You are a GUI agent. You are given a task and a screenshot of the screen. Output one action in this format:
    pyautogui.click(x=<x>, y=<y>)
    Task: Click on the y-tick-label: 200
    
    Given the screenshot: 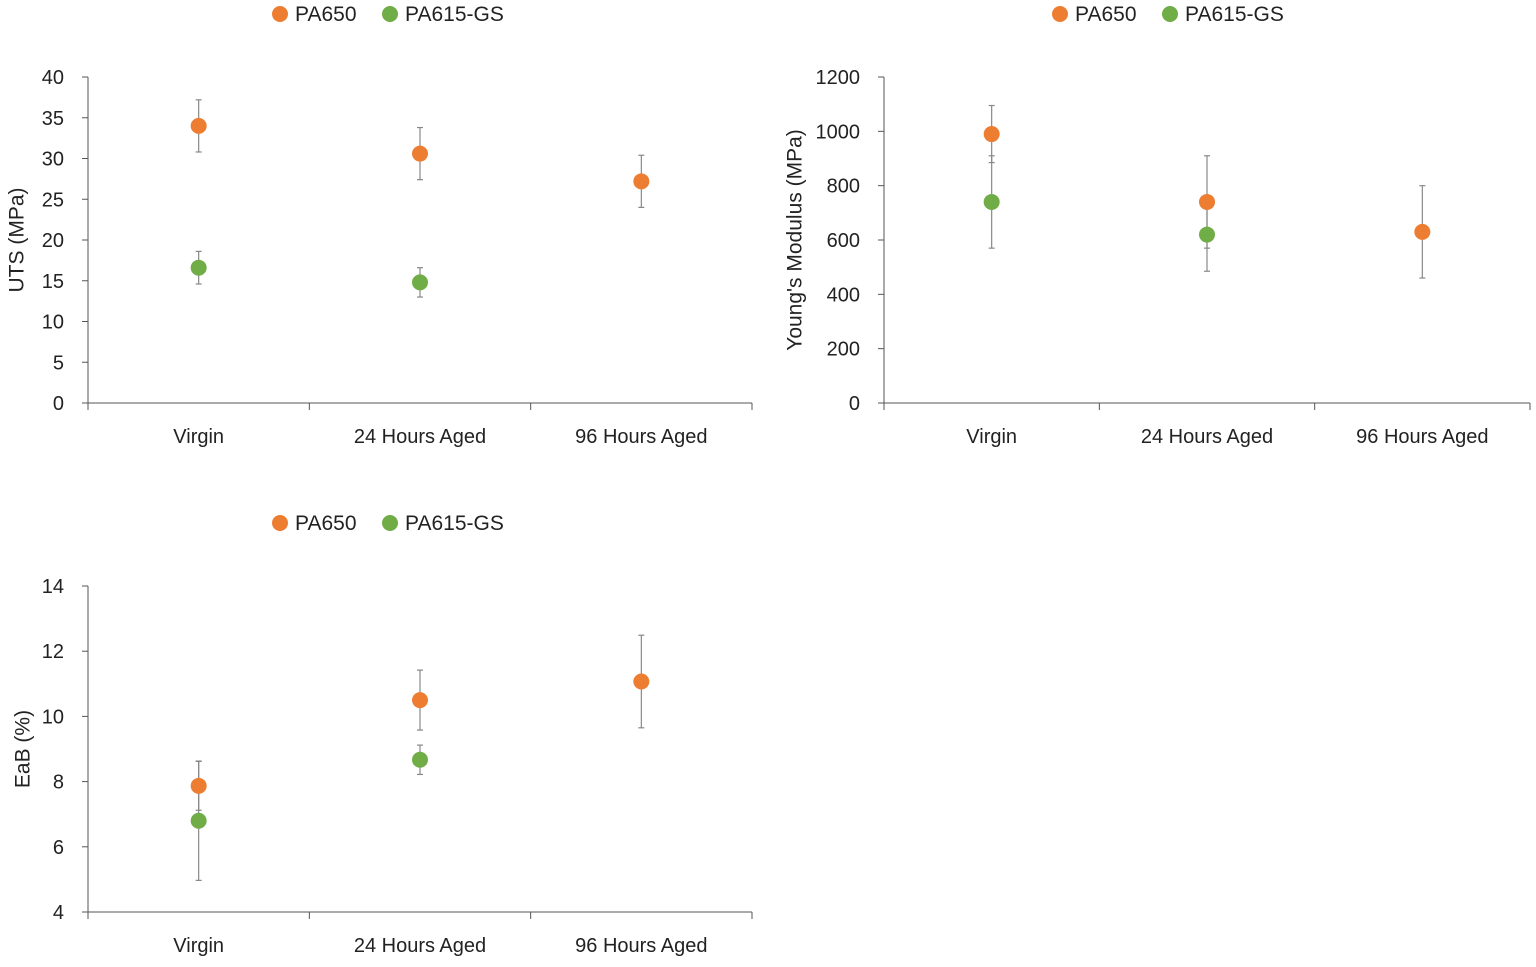 What is the action you would take?
    pyautogui.click(x=843, y=350)
    